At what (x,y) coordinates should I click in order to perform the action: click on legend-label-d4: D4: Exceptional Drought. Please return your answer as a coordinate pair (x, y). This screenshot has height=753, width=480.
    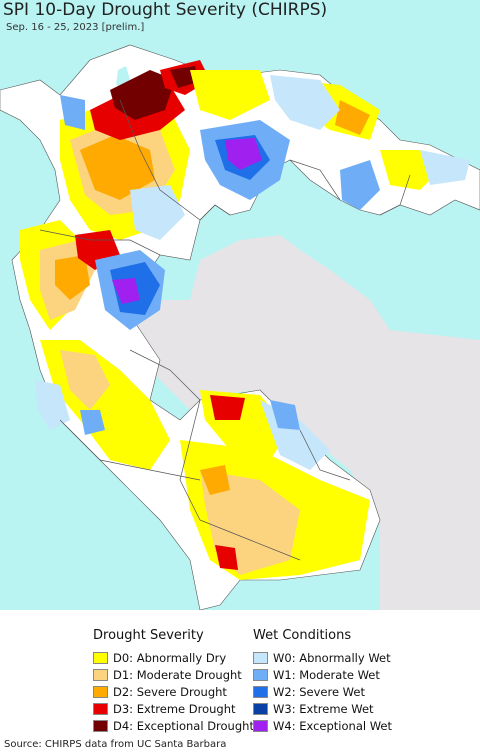
    Looking at the image, I should click on (183, 725).